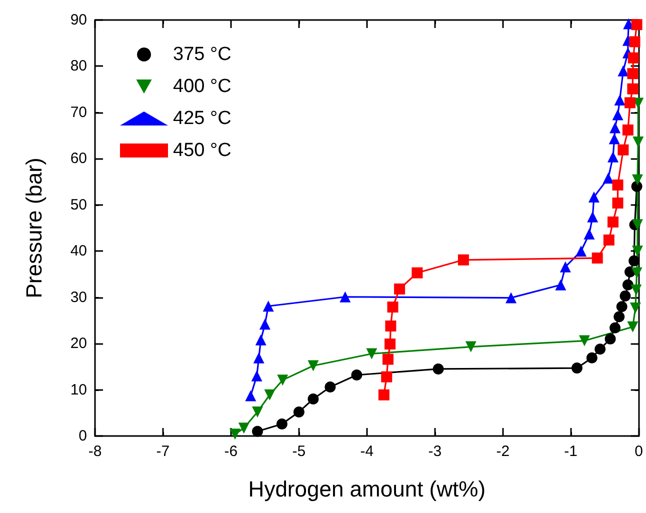  I want to click on x-tick-label: -5, so click(299, 451).